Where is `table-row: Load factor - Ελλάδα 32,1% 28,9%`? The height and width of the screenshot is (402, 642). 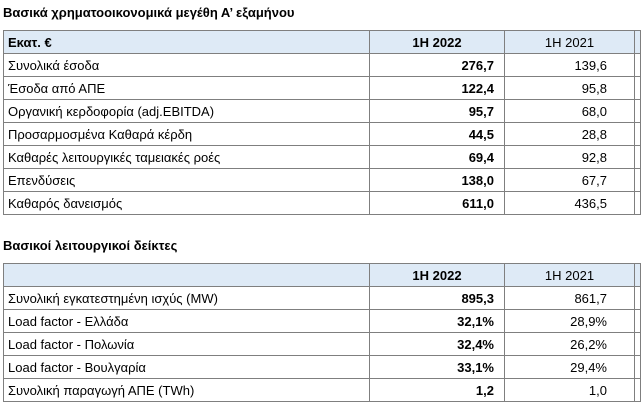 table-row: Load factor - Ελλάδα 32,1% 28,9% is located at coordinates (322, 321).